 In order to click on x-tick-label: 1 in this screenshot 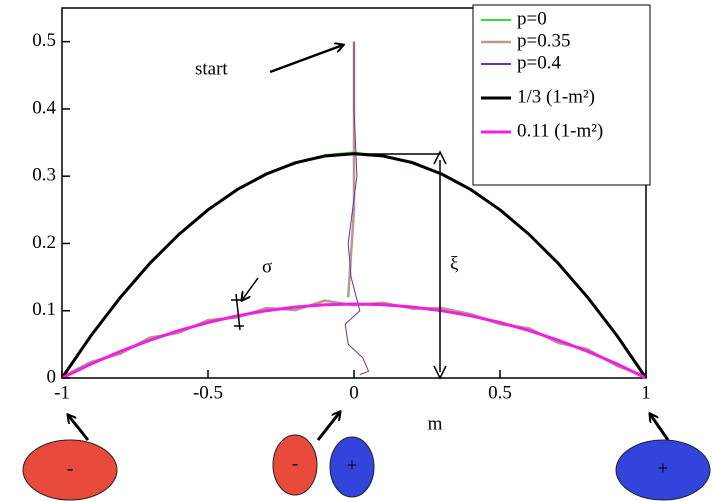, I will do `click(646, 392)`.